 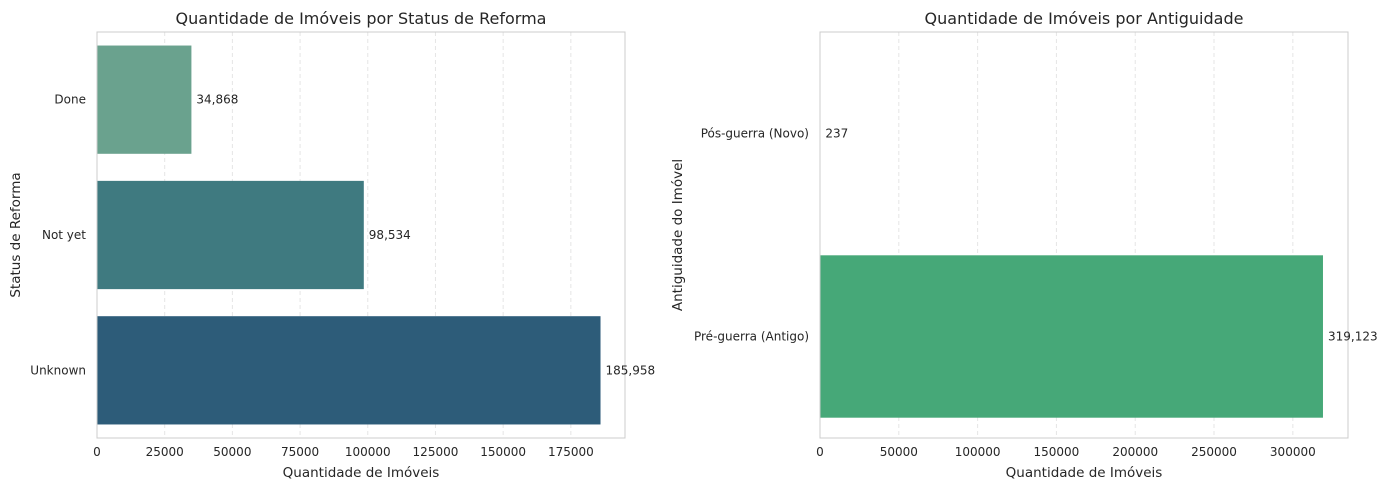 I want to click on x-tick-label: 175000, so click(x=571, y=452).